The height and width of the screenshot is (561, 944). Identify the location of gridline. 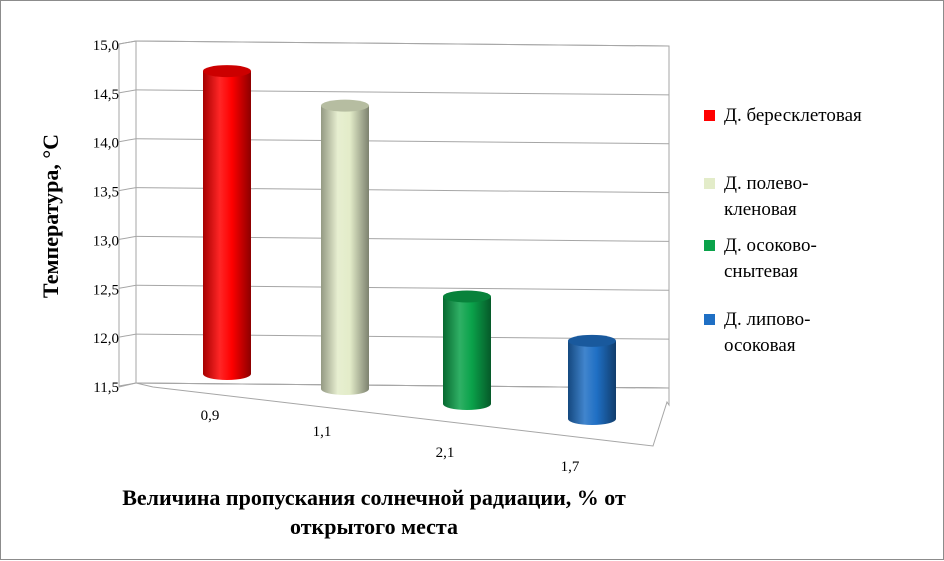
(402, 43).